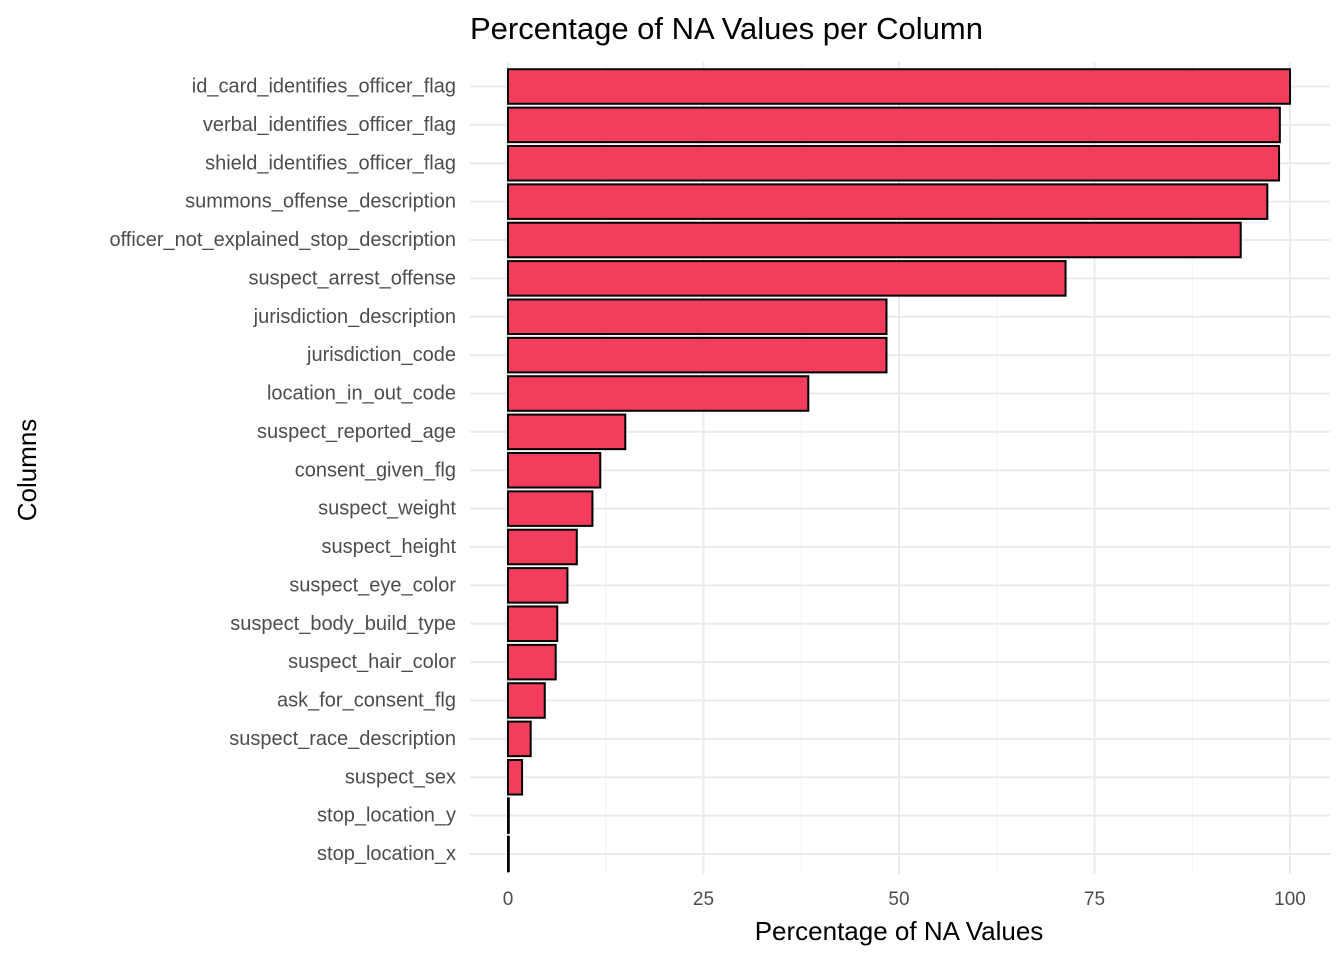 The height and width of the screenshot is (960, 1344). Describe the element at coordinates (1290, 899) in the screenshot. I see `x-tick-label: 100` at that location.